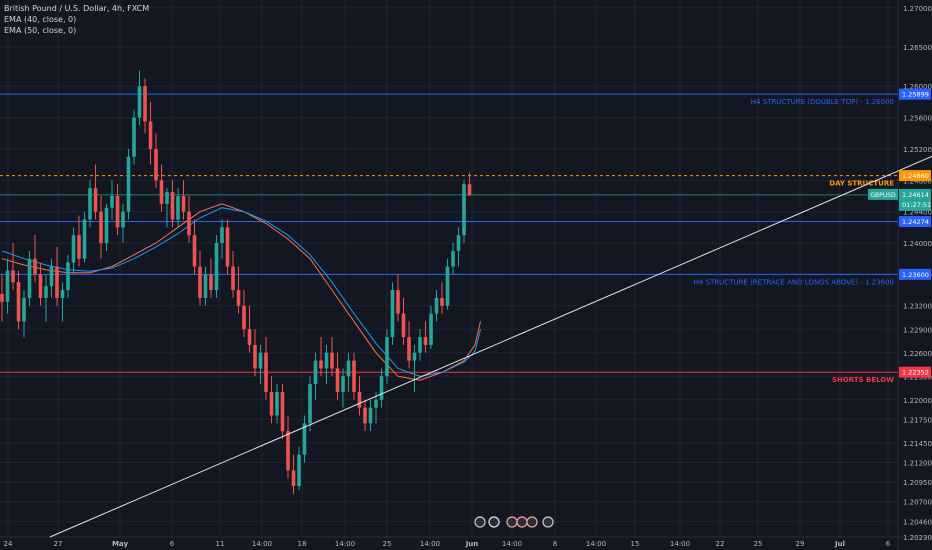 This screenshot has width=932, height=550. Describe the element at coordinates (861, 184) in the screenshot. I see `level-label: DAY STRUCTURE` at that location.